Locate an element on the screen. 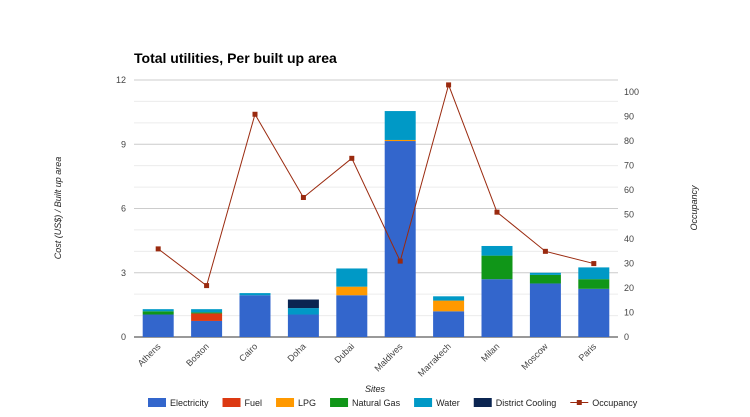  legend-label: Occupancy is located at coordinates (615, 403).